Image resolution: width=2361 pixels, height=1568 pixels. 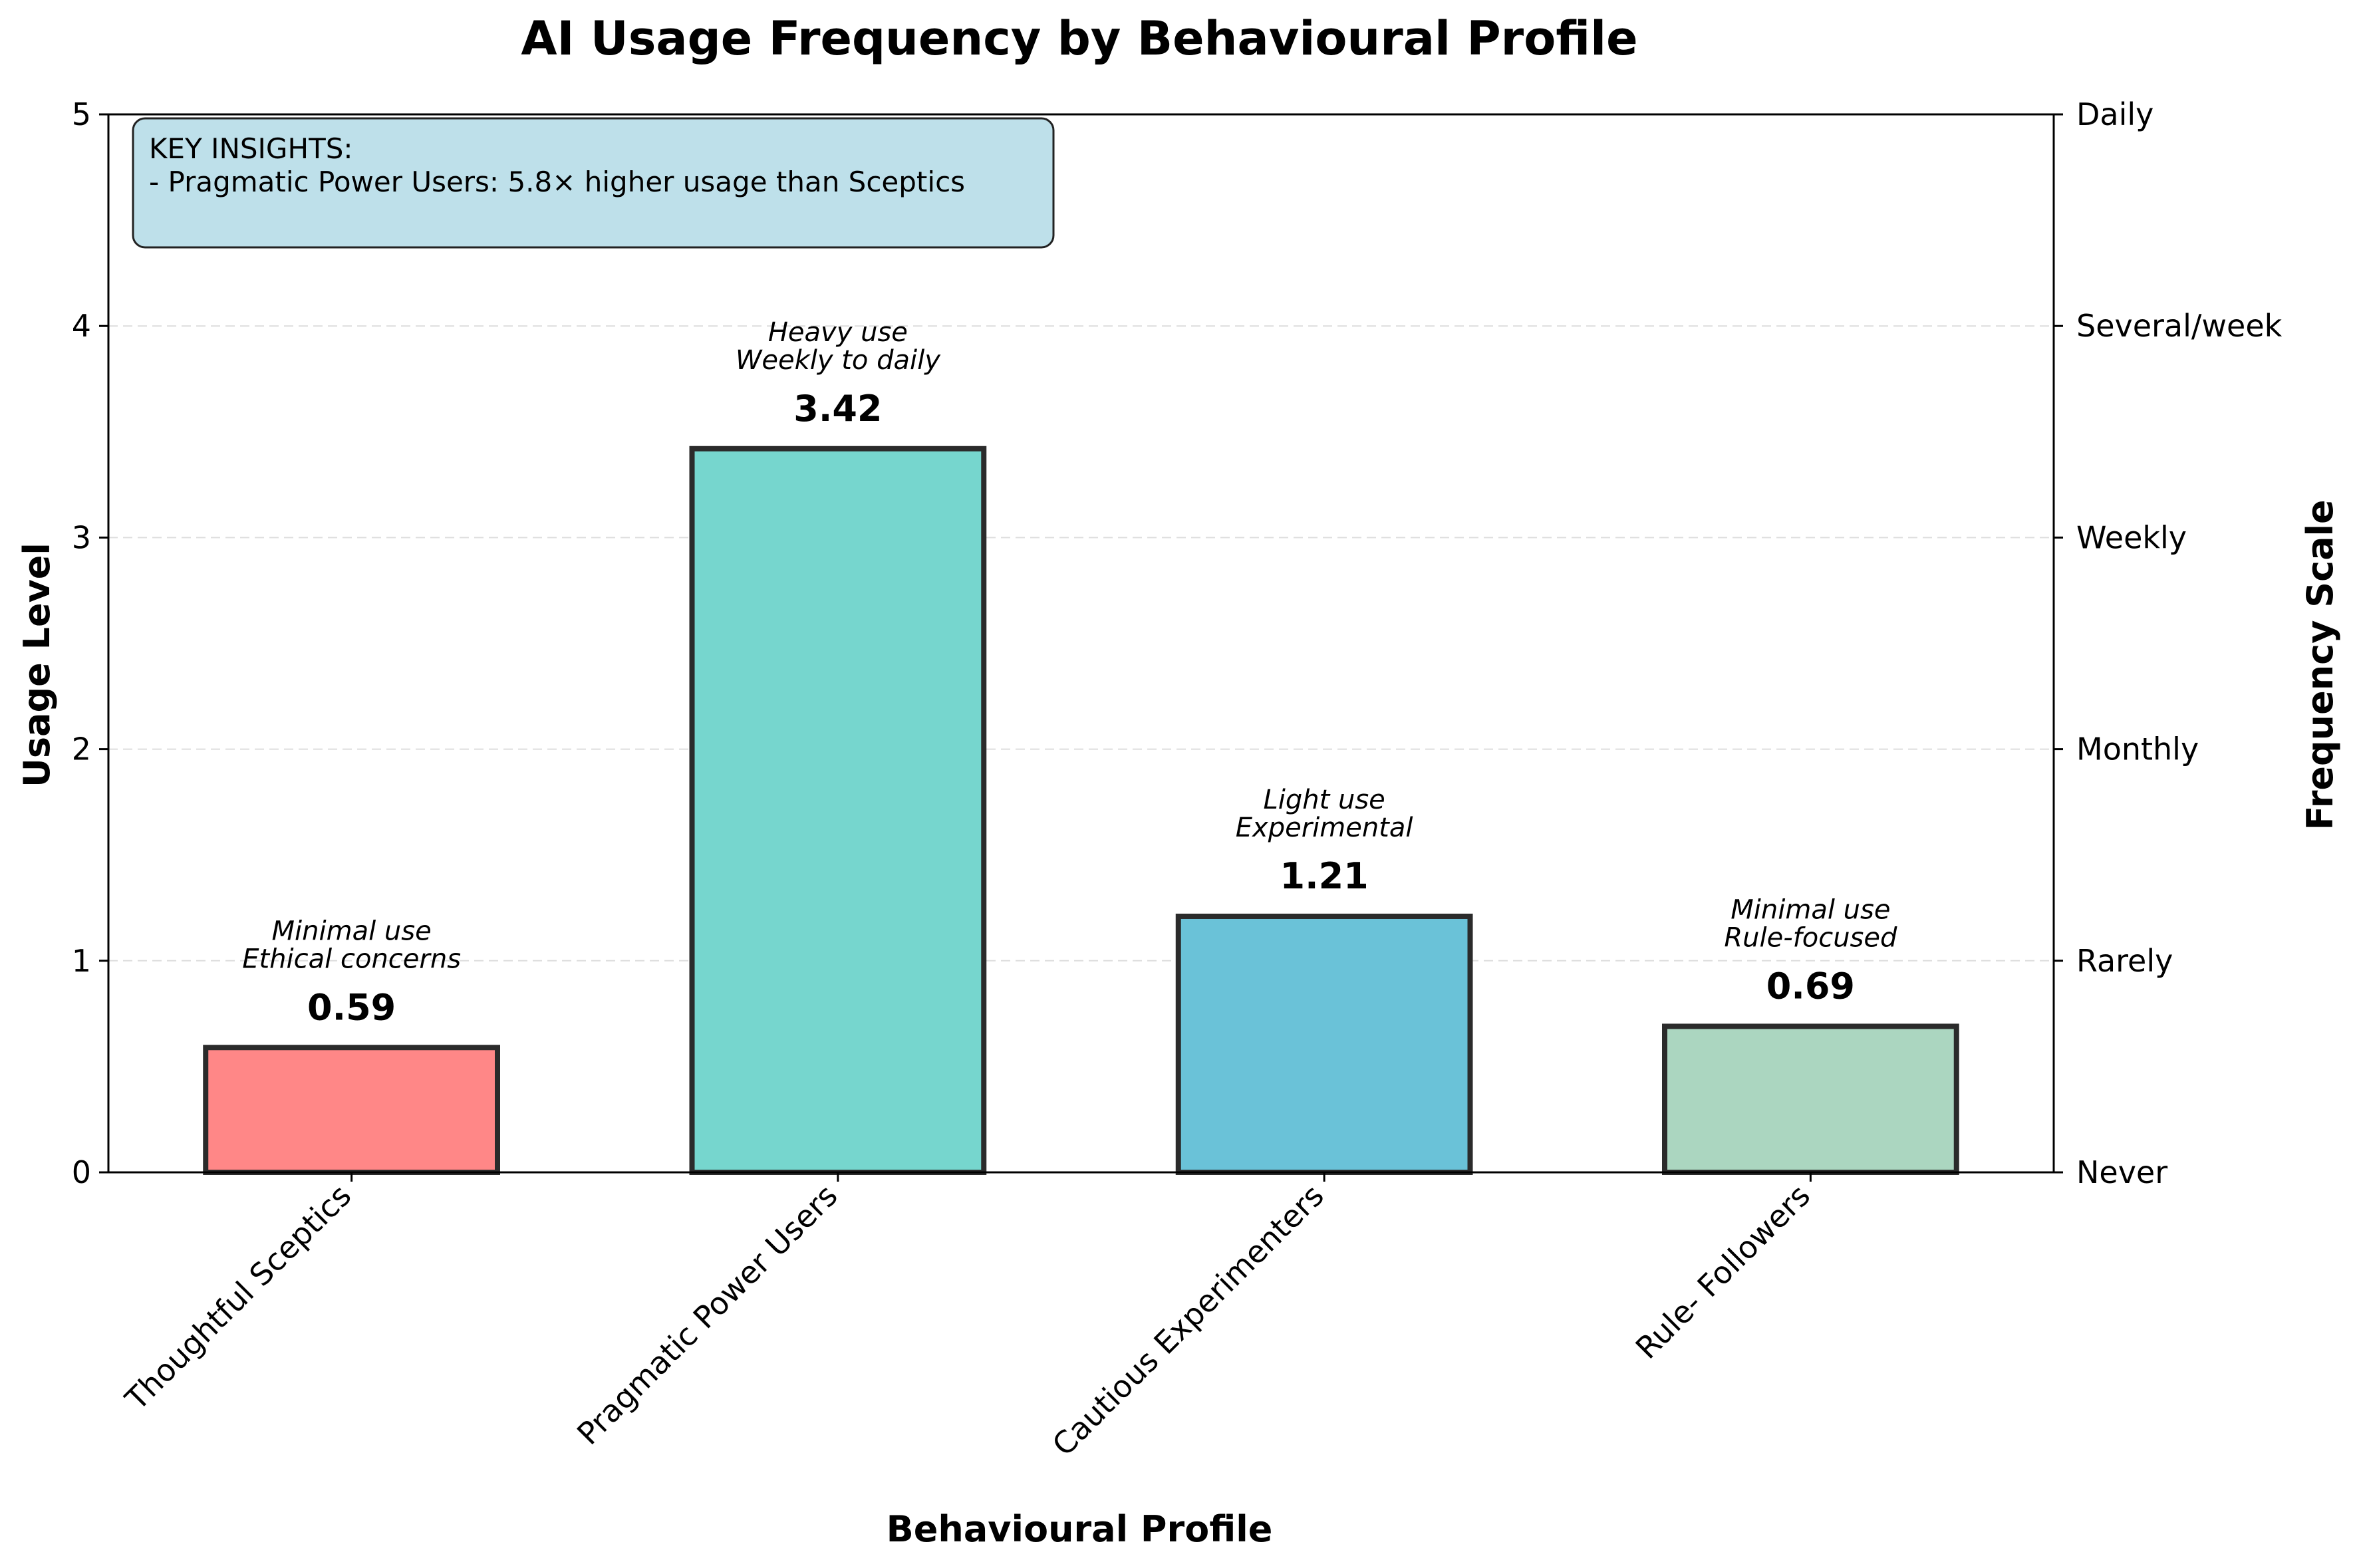 What do you see at coordinates (837, 409) in the screenshot?
I see `bar-value-label: 3.42` at bounding box center [837, 409].